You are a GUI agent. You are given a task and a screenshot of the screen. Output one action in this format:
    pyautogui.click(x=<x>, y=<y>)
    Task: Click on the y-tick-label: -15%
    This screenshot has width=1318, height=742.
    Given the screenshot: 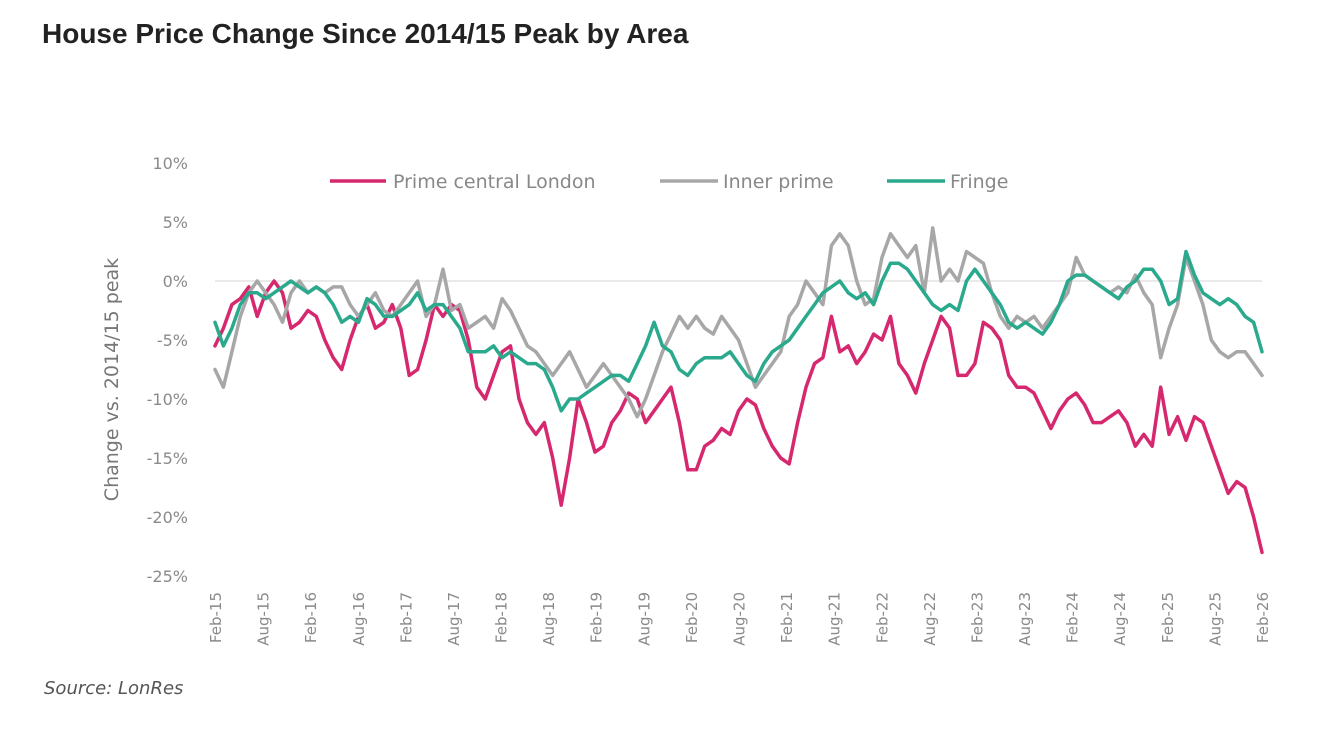 What is the action you would take?
    pyautogui.click(x=167, y=458)
    